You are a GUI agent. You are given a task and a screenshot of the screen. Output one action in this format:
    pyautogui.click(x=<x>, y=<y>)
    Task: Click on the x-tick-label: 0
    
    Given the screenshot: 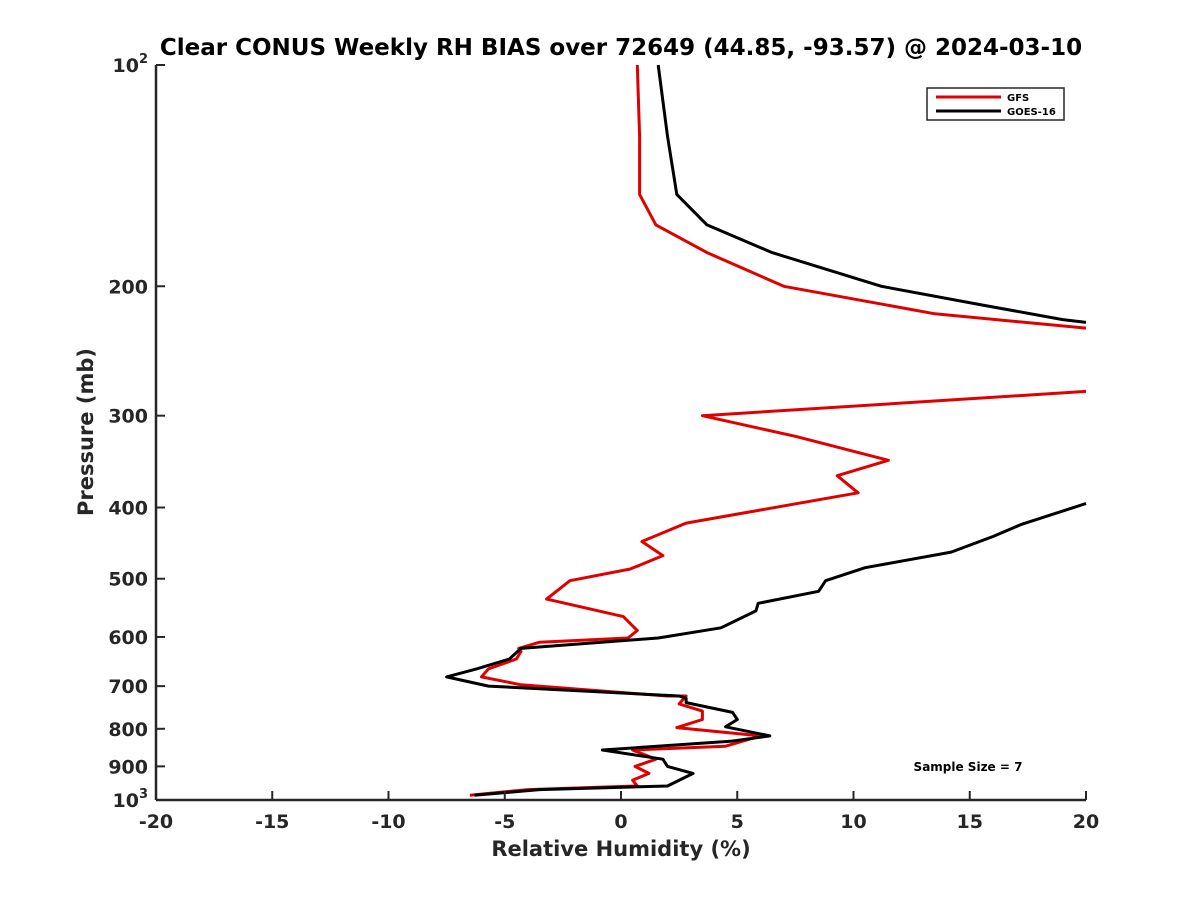 What is the action you would take?
    pyautogui.click(x=620, y=822)
    